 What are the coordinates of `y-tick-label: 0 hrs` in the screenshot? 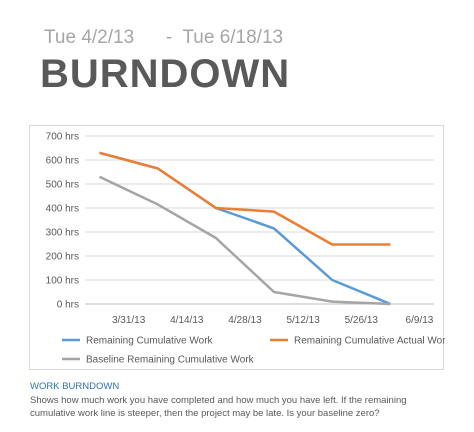 It's located at (68, 305).